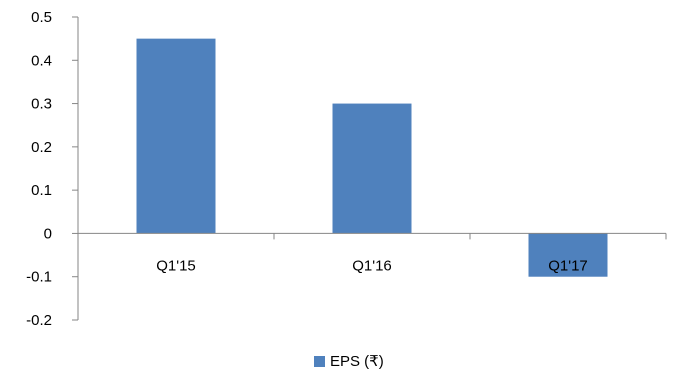 The image size is (674, 377). I want to click on y-tick-label: 0.3, so click(41, 104).